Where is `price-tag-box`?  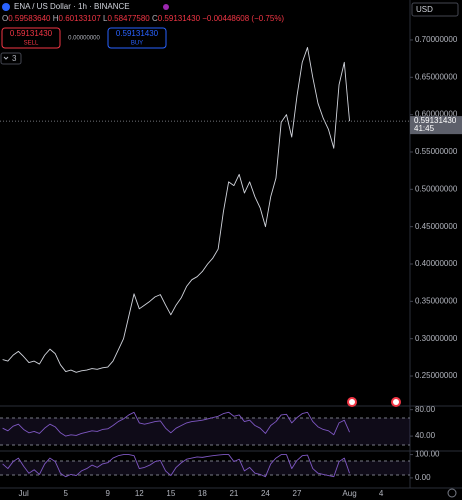 price-tag-box is located at coordinates (436, 125).